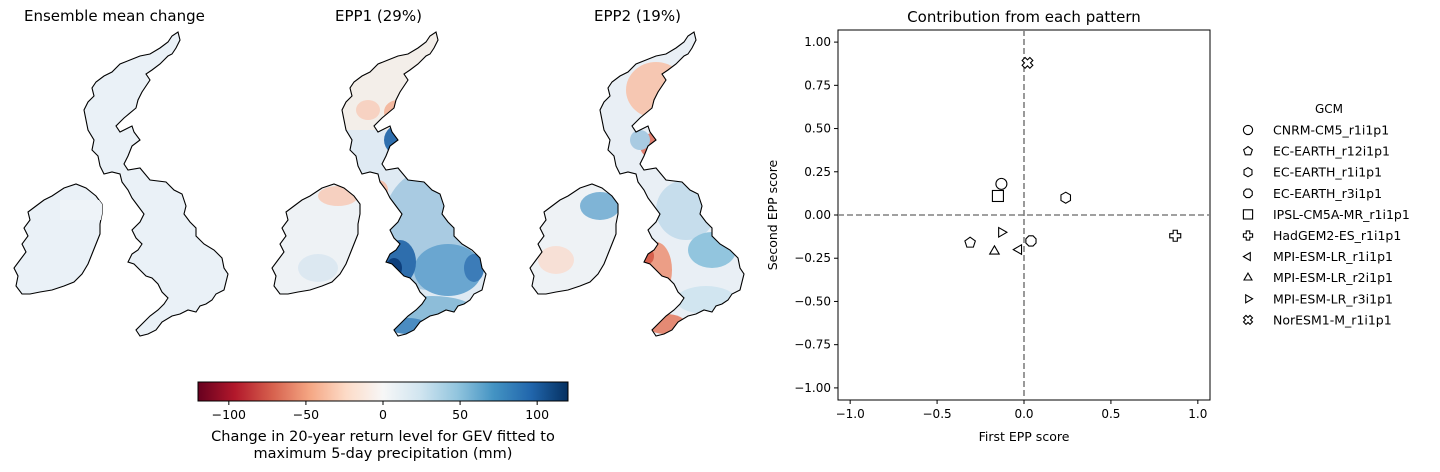 The image size is (1440, 472). What do you see at coordinates (1197, 414) in the screenshot?
I see `x-tick-label: 1.0` at bounding box center [1197, 414].